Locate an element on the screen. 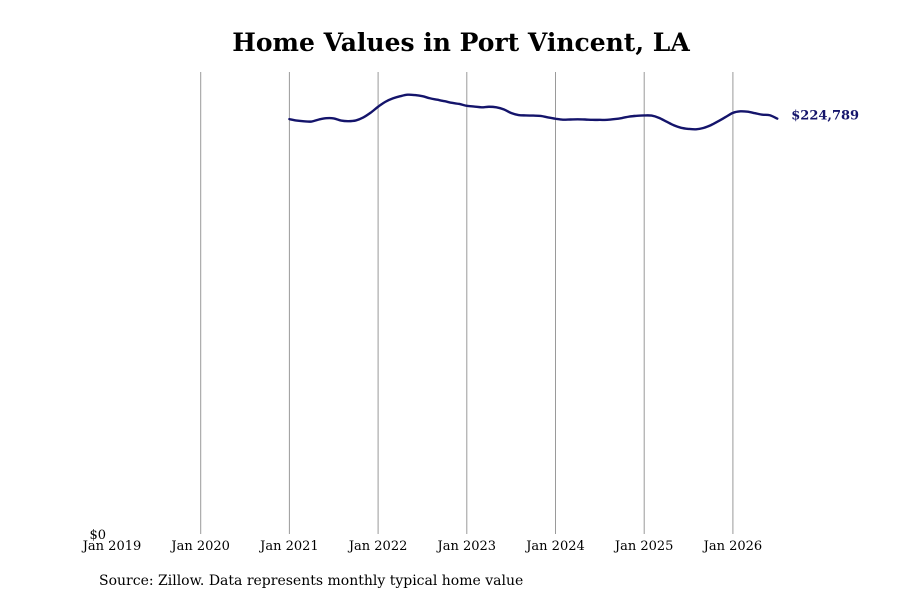 Image resolution: width=900 pixels, height=600 pixels. x-tick-label-2023: Jan 2023 is located at coordinates (466, 546).